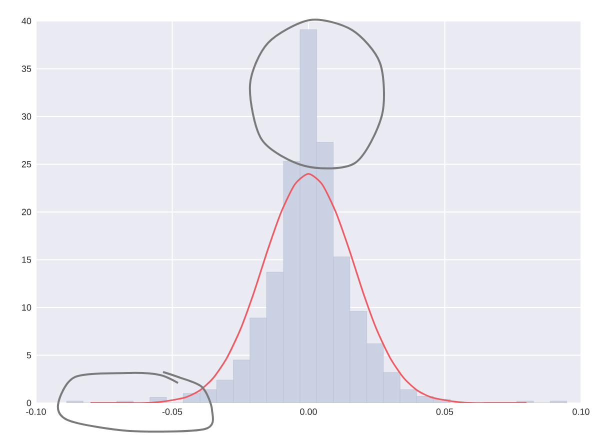 This screenshot has width=609, height=435. Describe the element at coordinates (27, 69) in the screenshot. I see `y-tick-label: 35` at that location.